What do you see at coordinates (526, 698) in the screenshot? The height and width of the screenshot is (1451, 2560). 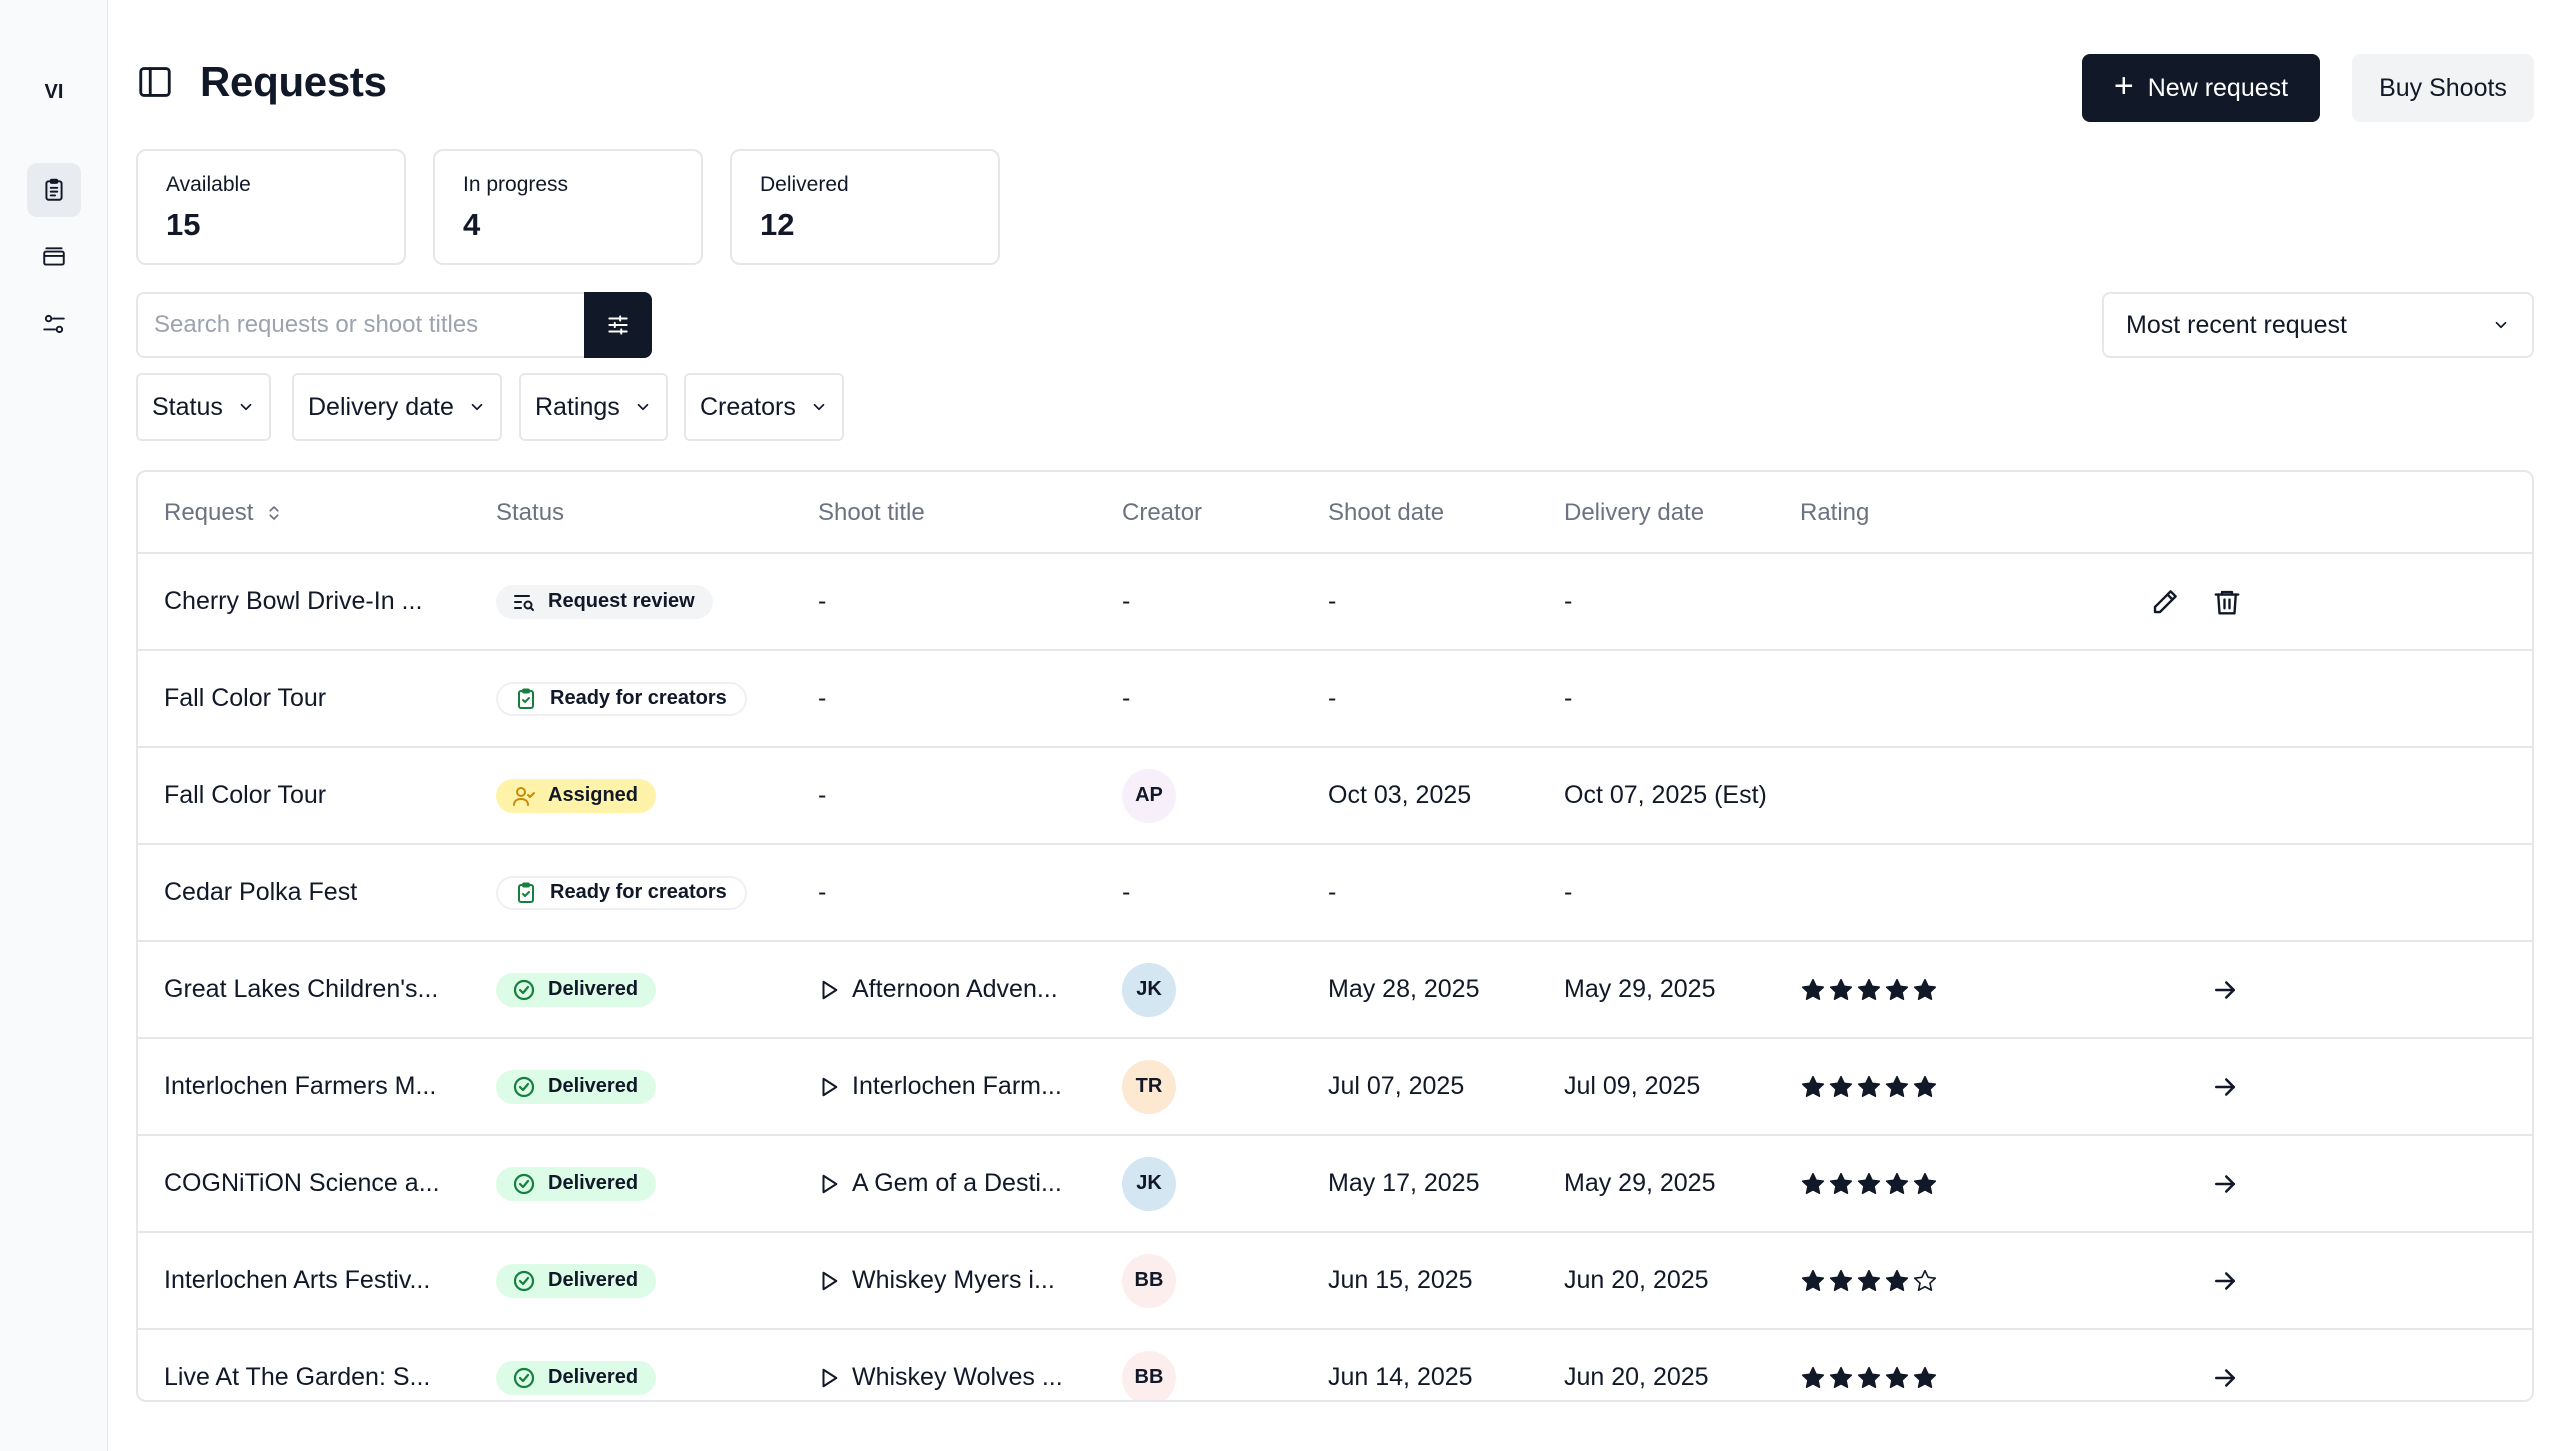 I see `clipboard-check-icon` at bounding box center [526, 698].